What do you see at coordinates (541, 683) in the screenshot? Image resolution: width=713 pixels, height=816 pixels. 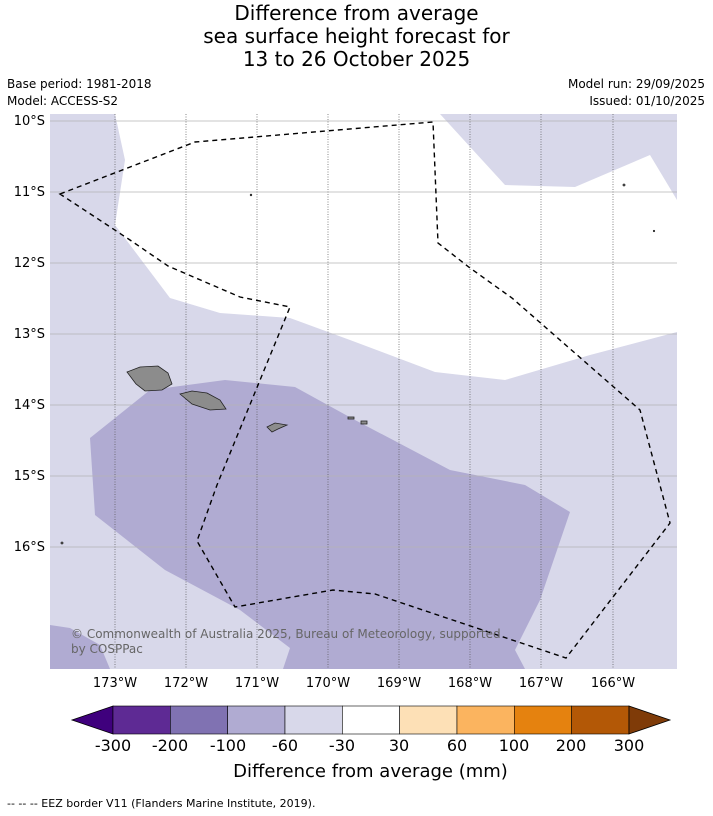 I see `lon-label-167w: 167°W` at bounding box center [541, 683].